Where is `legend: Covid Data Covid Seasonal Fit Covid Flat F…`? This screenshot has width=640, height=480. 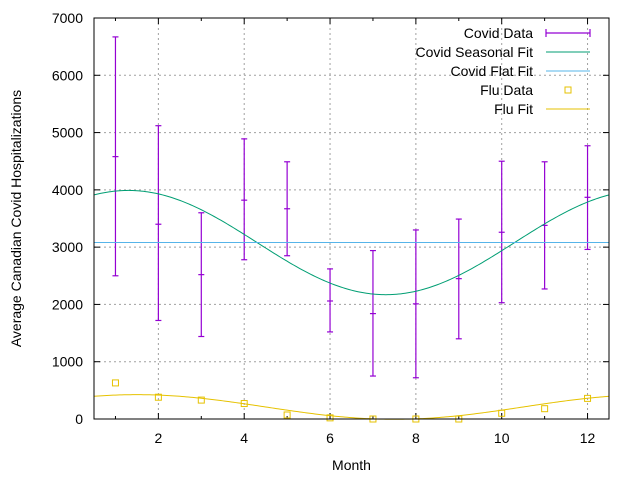 legend: Covid Data Covid Seasonal Fit Covid Flat F… is located at coordinates (503, 71).